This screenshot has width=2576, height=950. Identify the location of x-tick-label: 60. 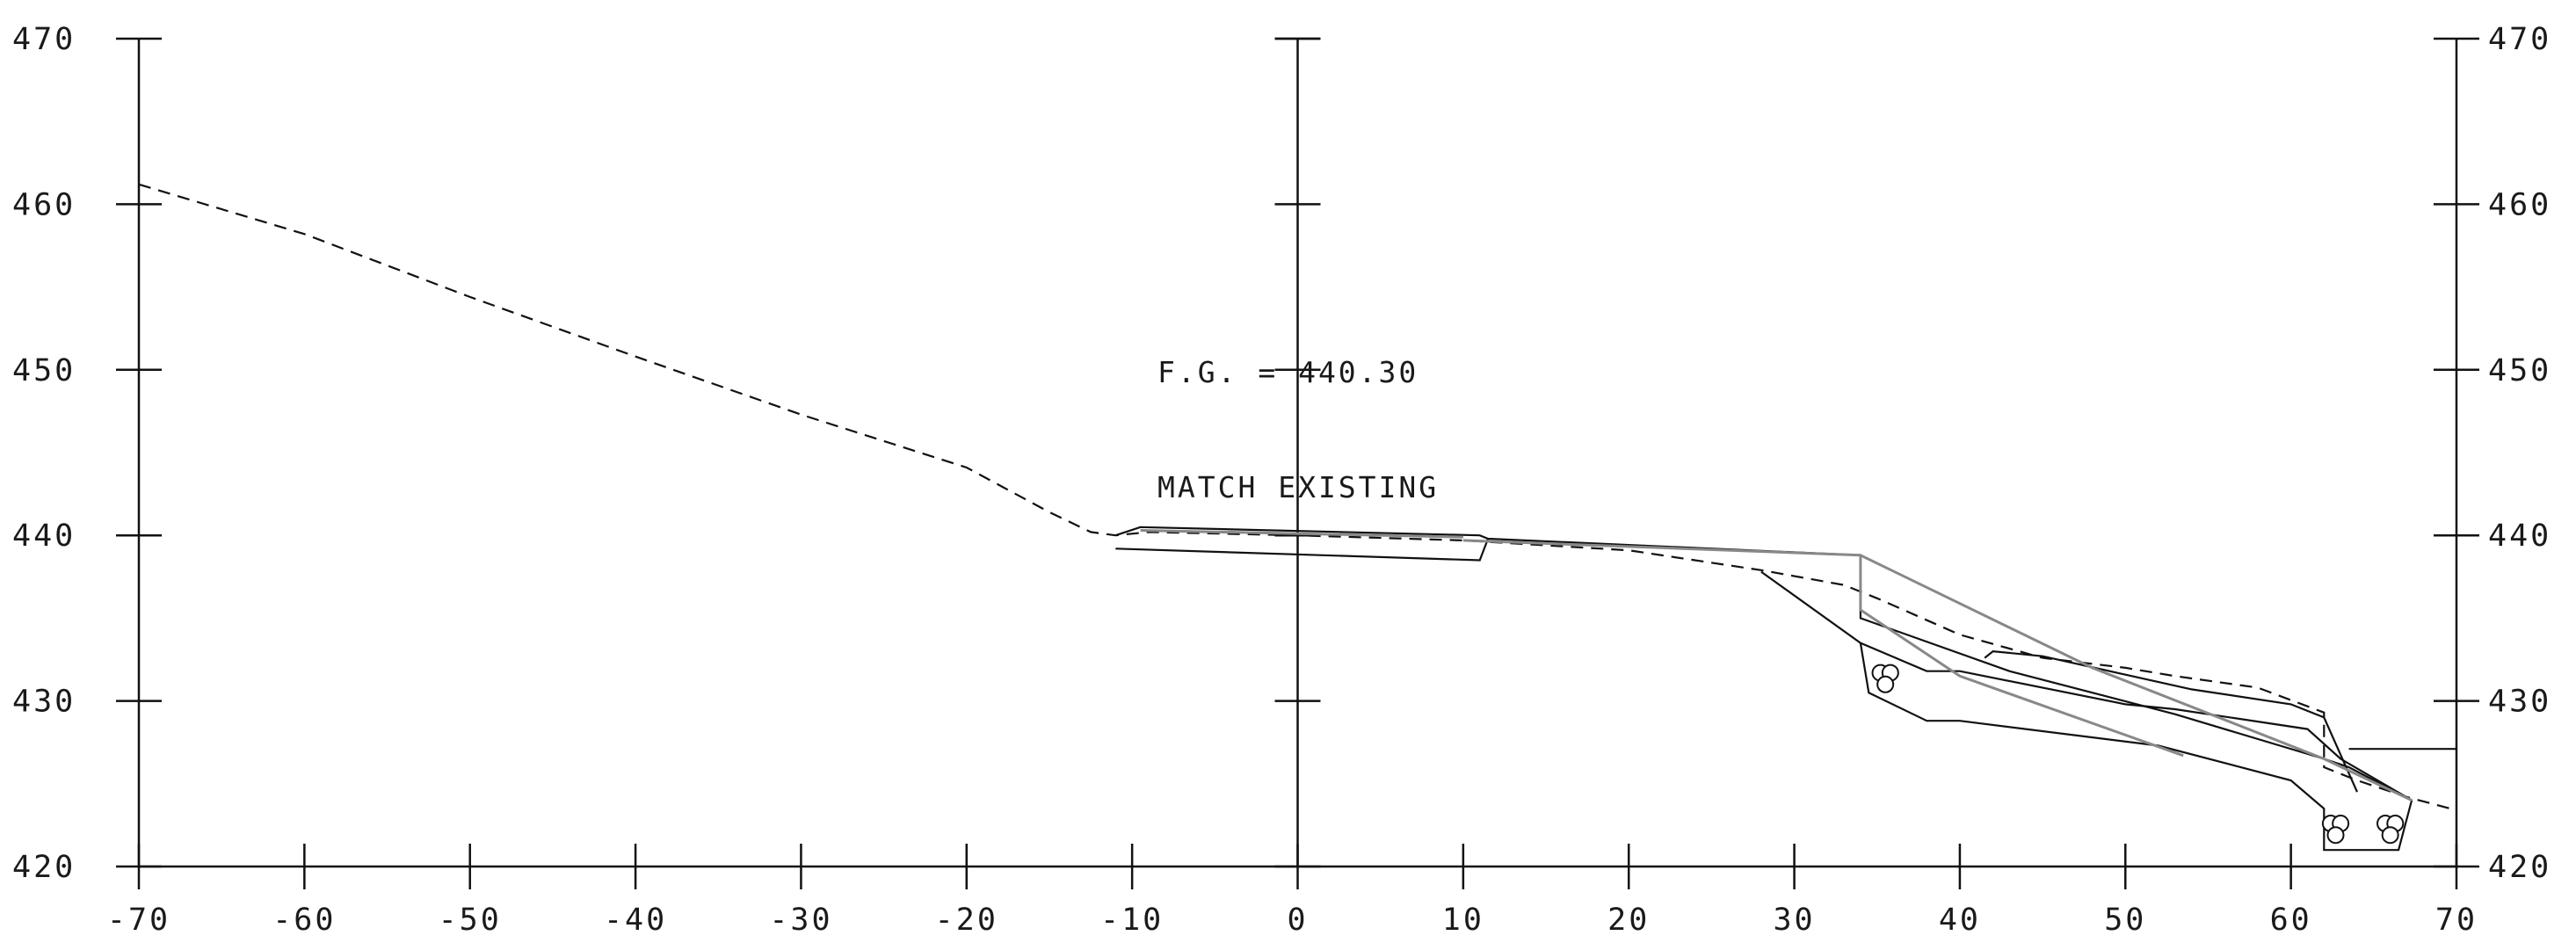
(2291, 920).